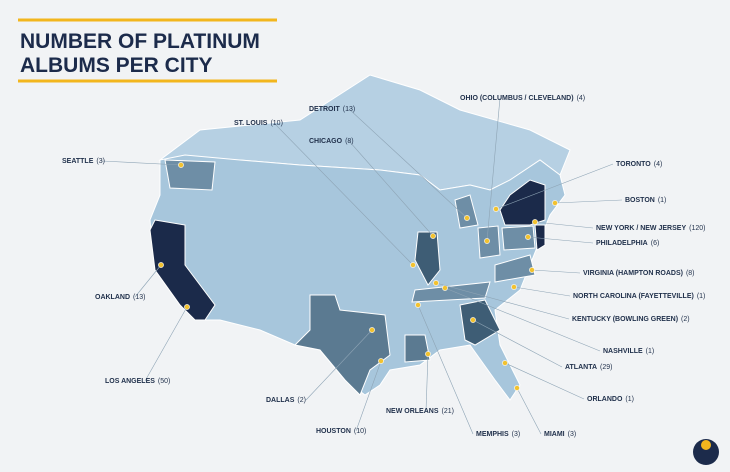  I want to click on louisiana, so click(417, 348).